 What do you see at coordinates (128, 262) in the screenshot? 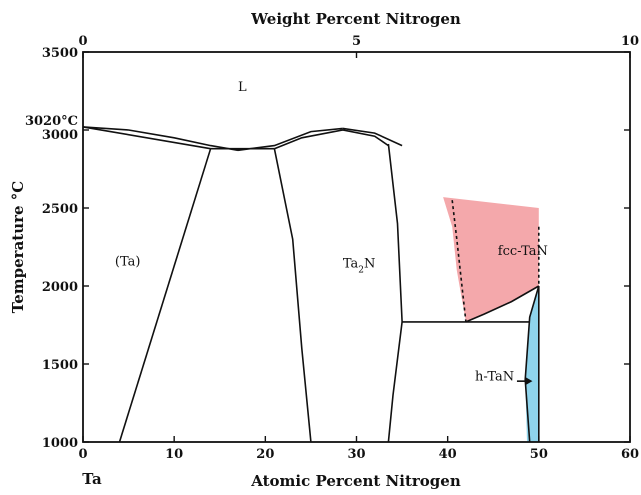
I see `phase-label: (Ta)` at bounding box center [128, 262].